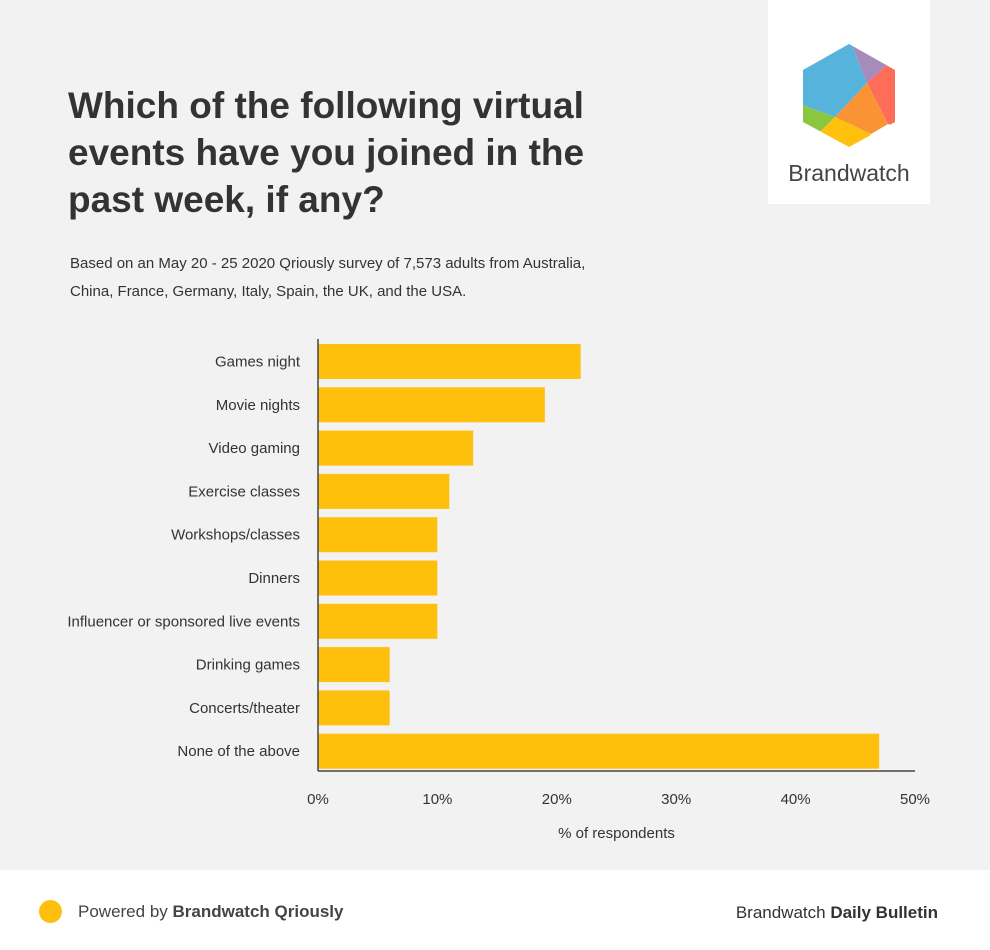  What do you see at coordinates (437, 799) in the screenshot?
I see `x-tick-label: 10%` at bounding box center [437, 799].